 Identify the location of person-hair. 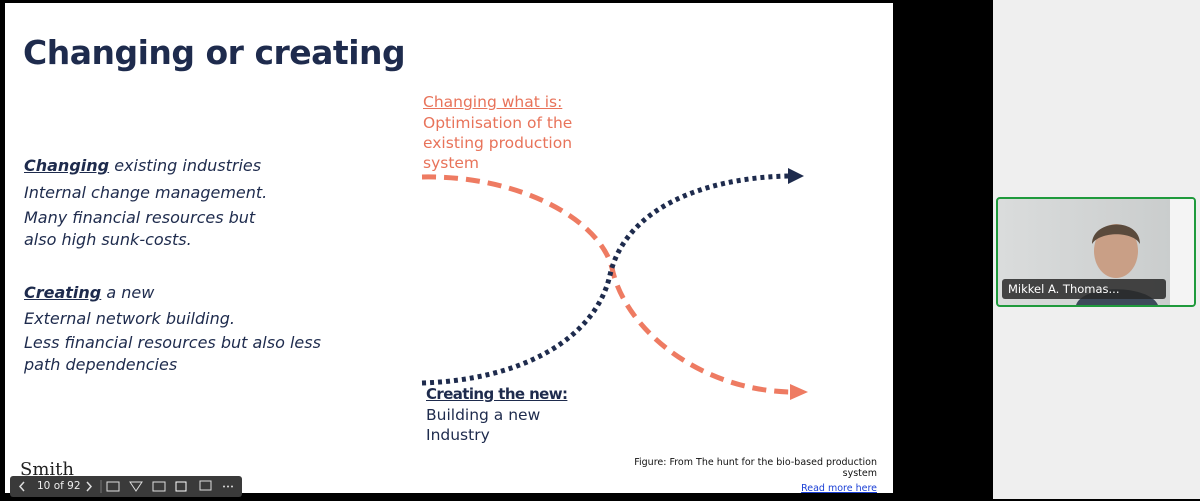
(1116, 234).